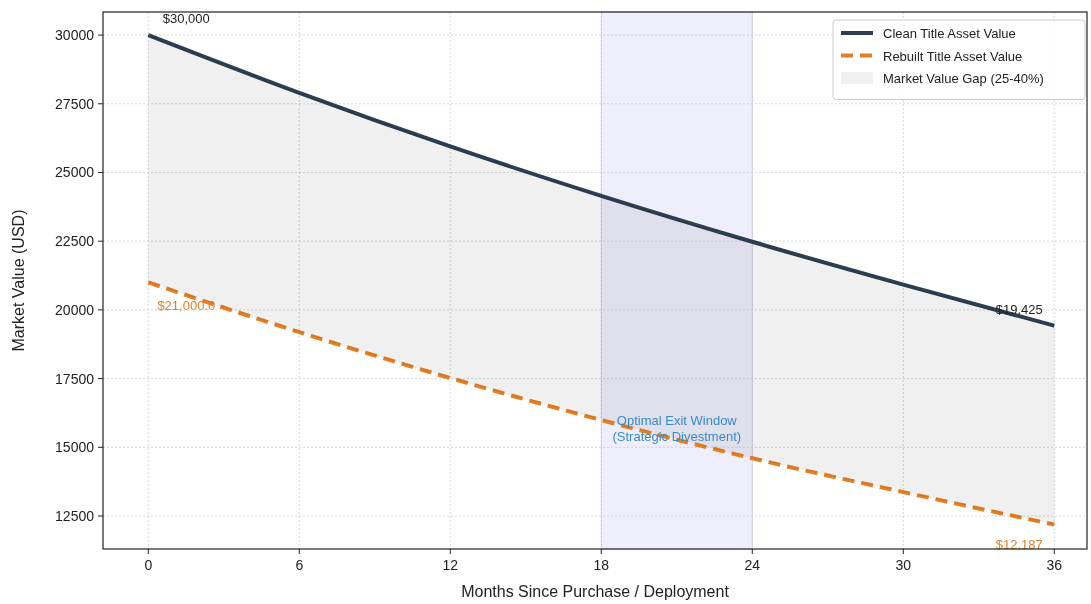  What do you see at coordinates (677, 429) in the screenshot?
I see `band-label: Optimal Exit Window (Strategic Divestment)` at bounding box center [677, 429].